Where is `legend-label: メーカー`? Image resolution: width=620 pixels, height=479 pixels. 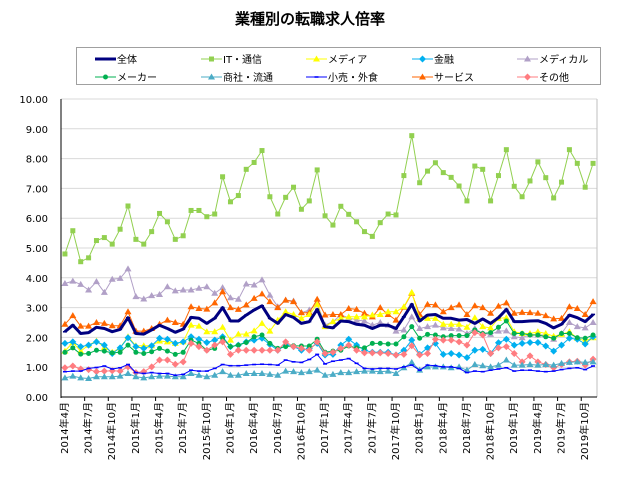 legend-label: メーカー is located at coordinates (137, 78).